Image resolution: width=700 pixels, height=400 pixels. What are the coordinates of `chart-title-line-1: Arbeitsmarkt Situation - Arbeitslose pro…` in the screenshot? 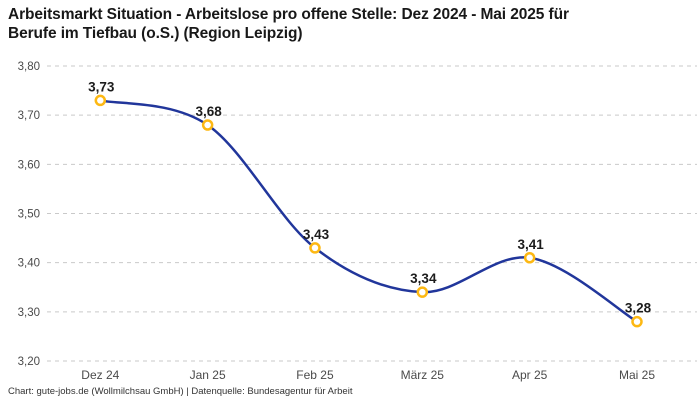 It's located at (288, 14).